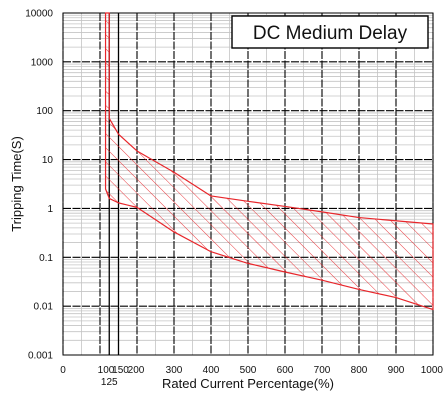 The image size is (443, 396). I want to click on x-tick-label: 900, so click(396, 370).